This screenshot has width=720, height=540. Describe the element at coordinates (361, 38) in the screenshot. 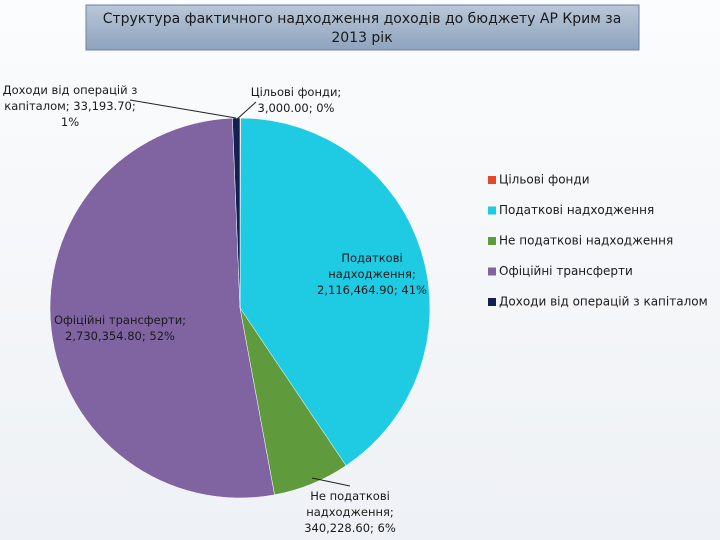

I see `chart-title-line: 2013 рік` at that location.